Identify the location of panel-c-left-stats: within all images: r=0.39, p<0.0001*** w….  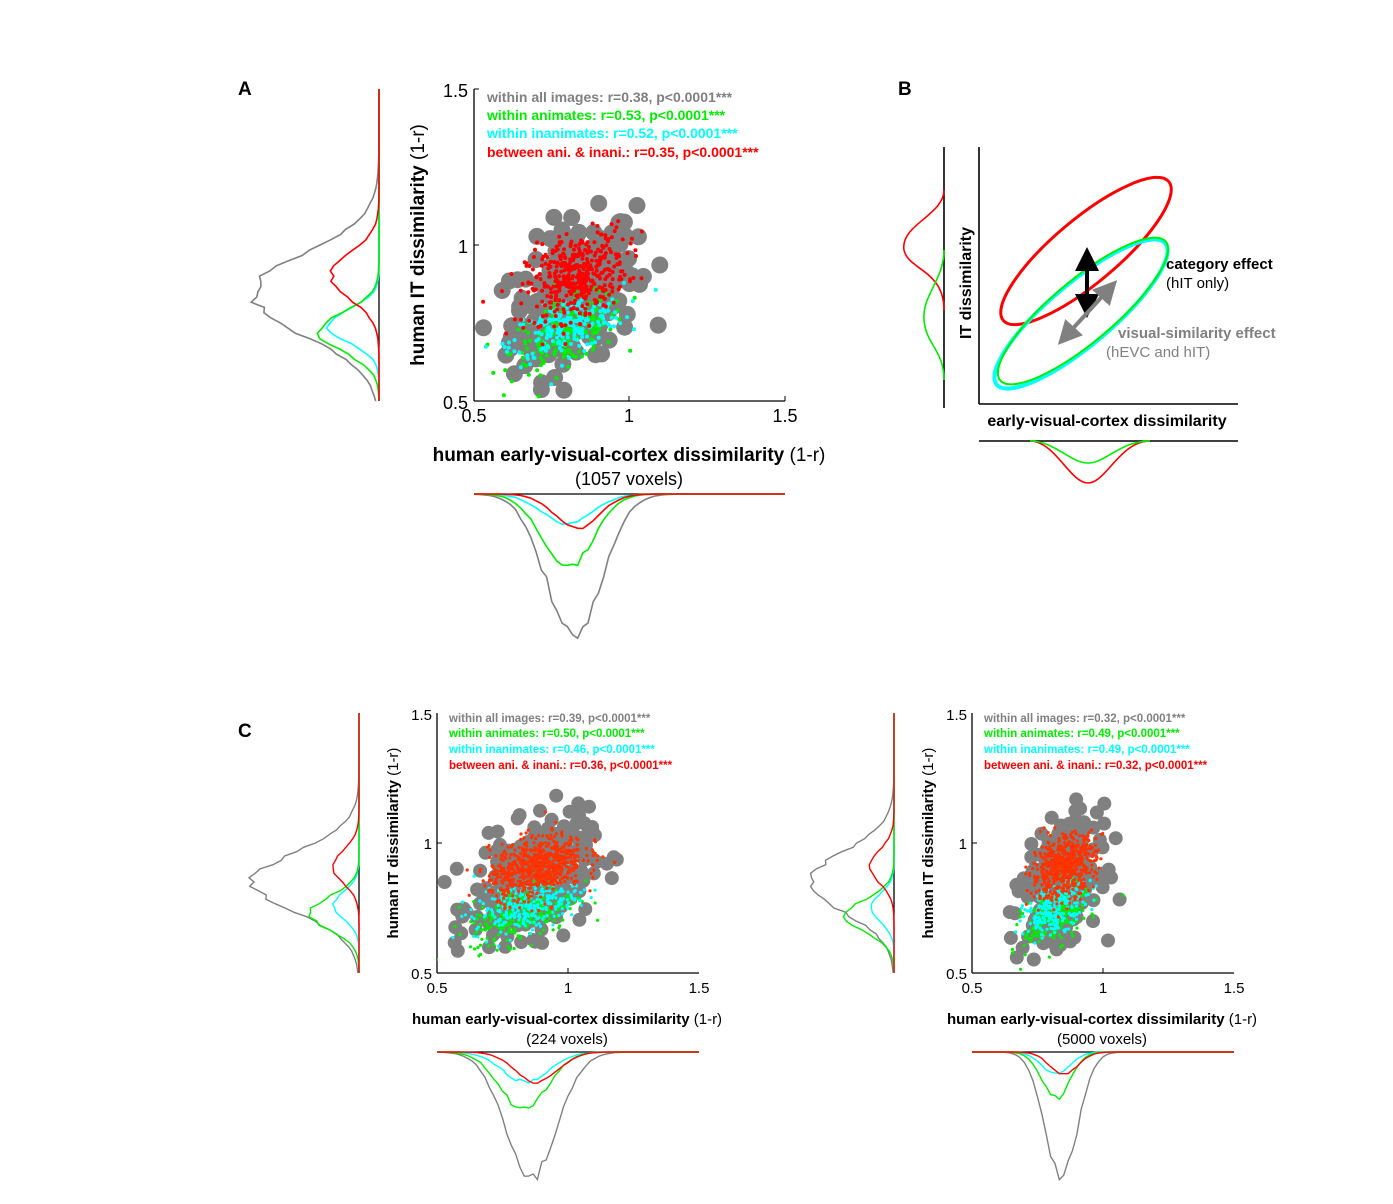
(560, 742).